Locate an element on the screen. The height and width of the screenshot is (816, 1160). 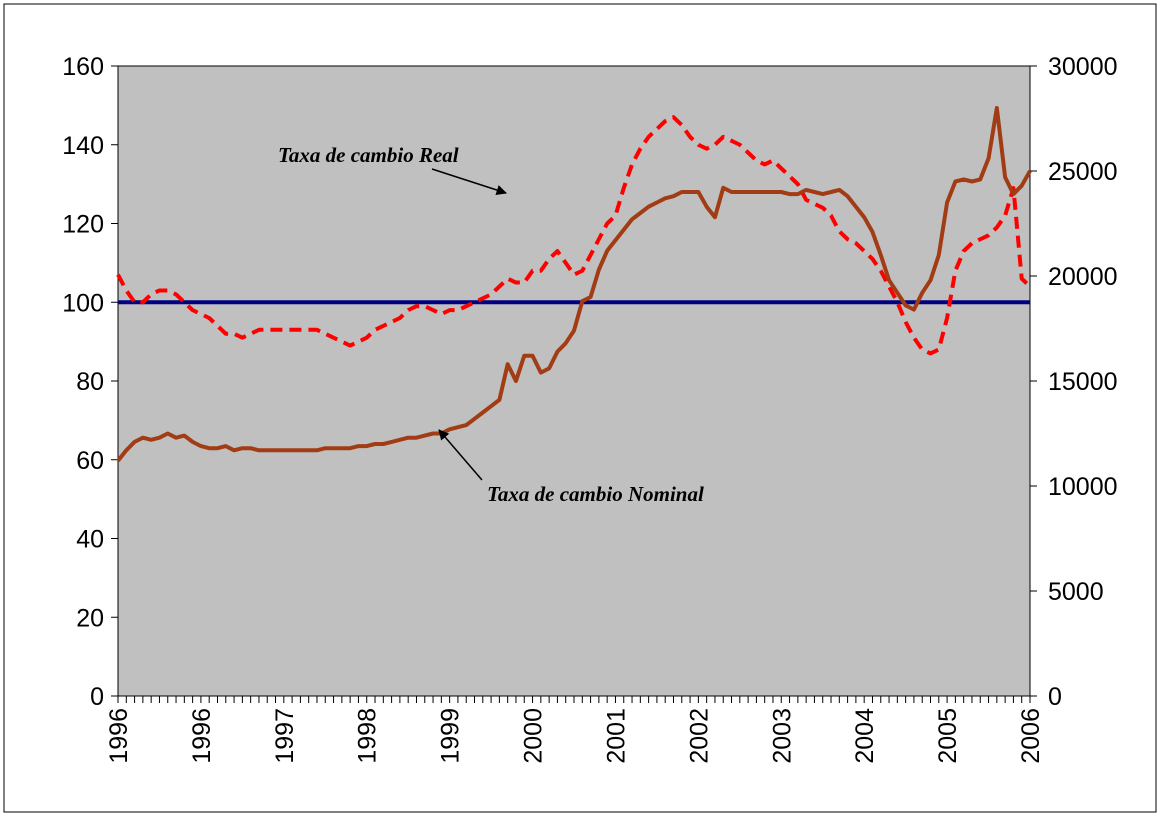
x-tick-label: 2000 is located at coordinates (534, 736).